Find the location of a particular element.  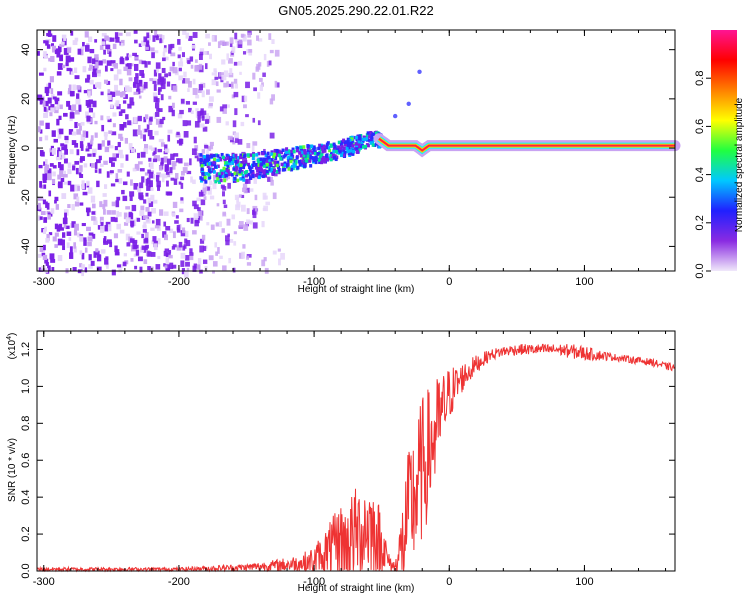

spectrogram-y-tick-label: 40 is located at coordinates (26, 50).